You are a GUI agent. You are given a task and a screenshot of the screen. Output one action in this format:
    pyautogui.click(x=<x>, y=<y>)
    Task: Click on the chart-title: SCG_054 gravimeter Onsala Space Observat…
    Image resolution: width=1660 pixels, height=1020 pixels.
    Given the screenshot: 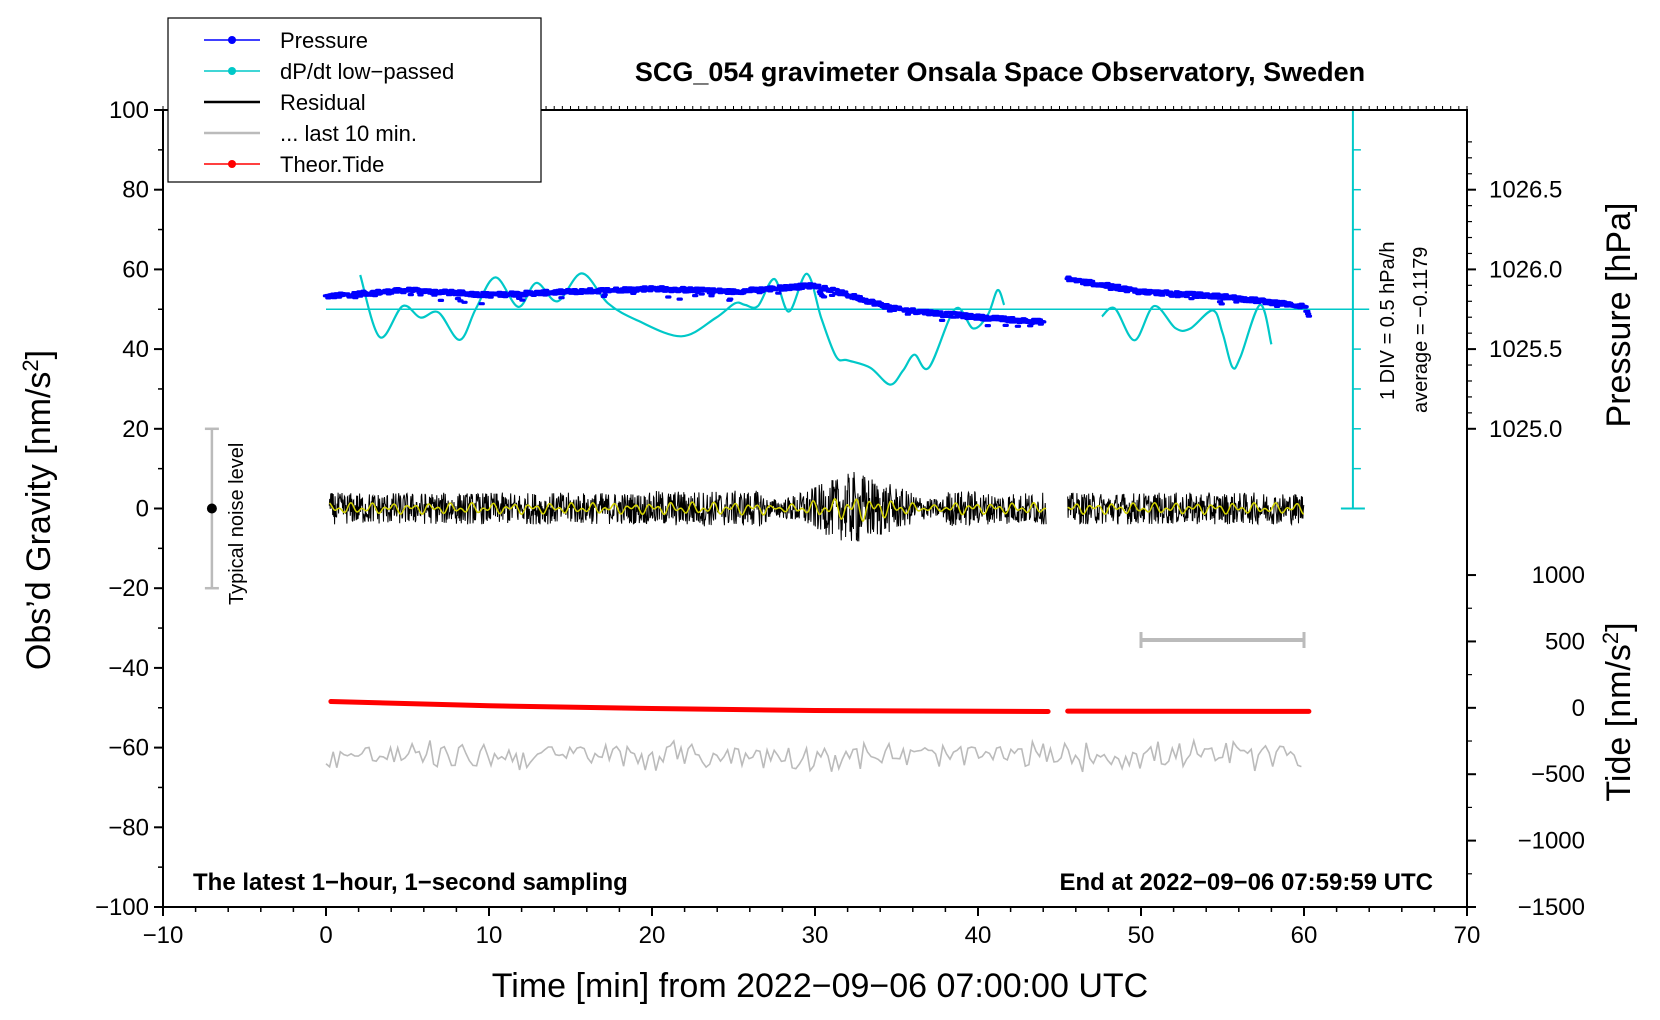 What is the action you would take?
    pyautogui.click(x=1000, y=72)
    